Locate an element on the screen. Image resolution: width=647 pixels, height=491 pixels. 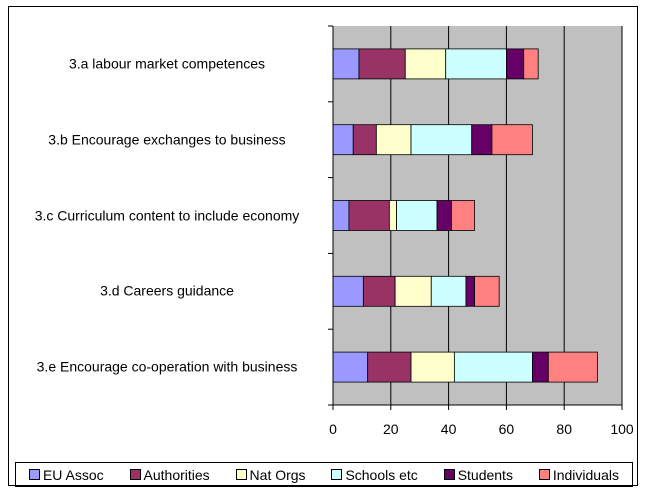
category-label: 3.e Encourage co-operation with business is located at coordinates (167, 366).